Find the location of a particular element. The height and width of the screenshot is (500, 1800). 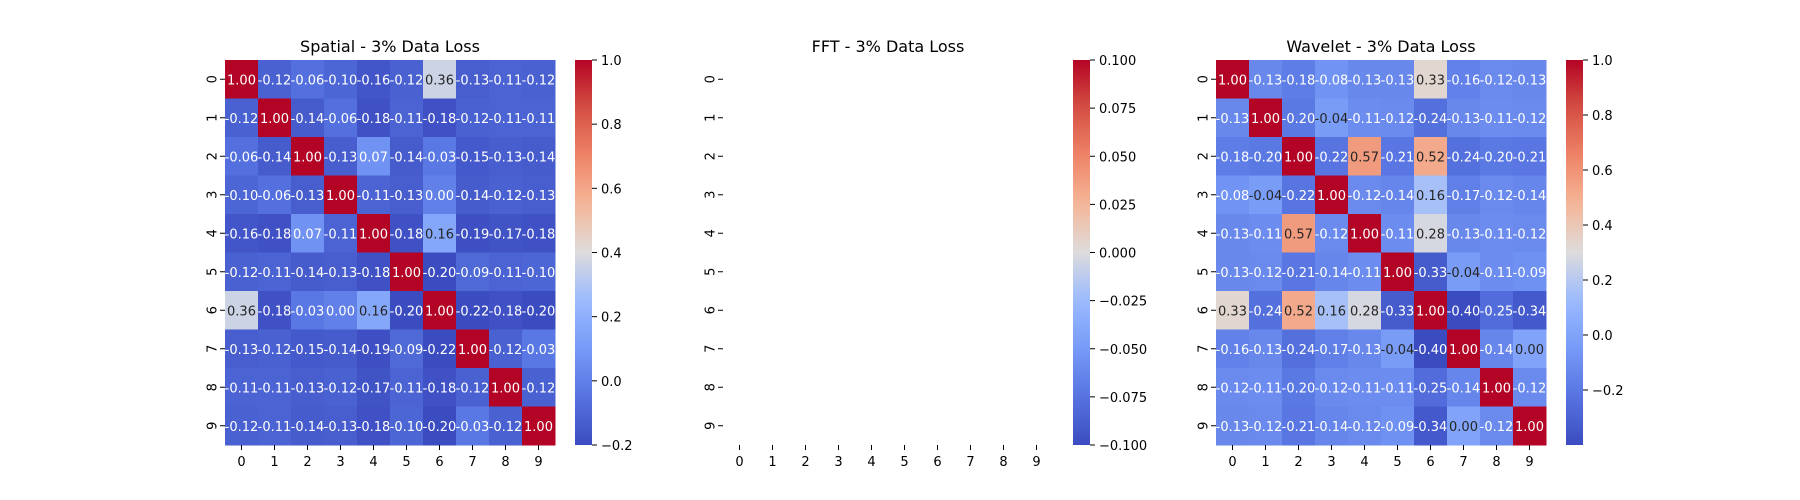

cell-label: -0.17 is located at coordinates (1332, 350).